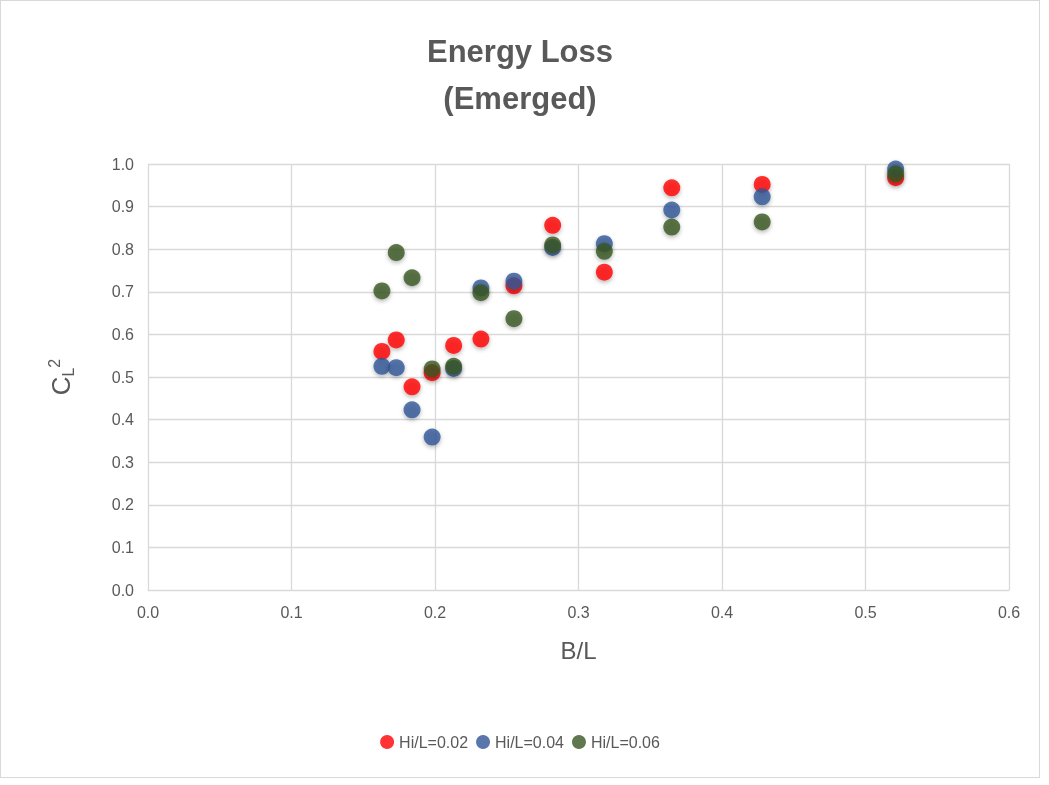 This screenshot has height=785, width=1049. Describe the element at coordinates (123, 334) in the screenshot. I see `y-tick-label: 0.6` at that location.